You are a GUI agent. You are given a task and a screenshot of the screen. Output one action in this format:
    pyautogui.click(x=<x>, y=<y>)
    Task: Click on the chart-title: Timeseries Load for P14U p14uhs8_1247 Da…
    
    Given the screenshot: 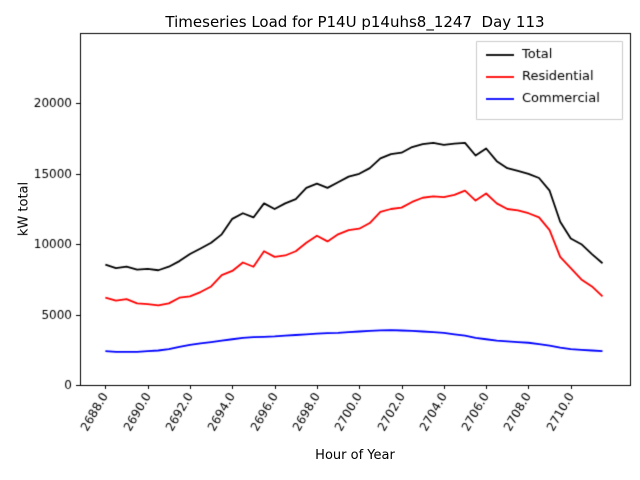 What is the action you would take?
    pyautogui.click(x=355, y=22)
    